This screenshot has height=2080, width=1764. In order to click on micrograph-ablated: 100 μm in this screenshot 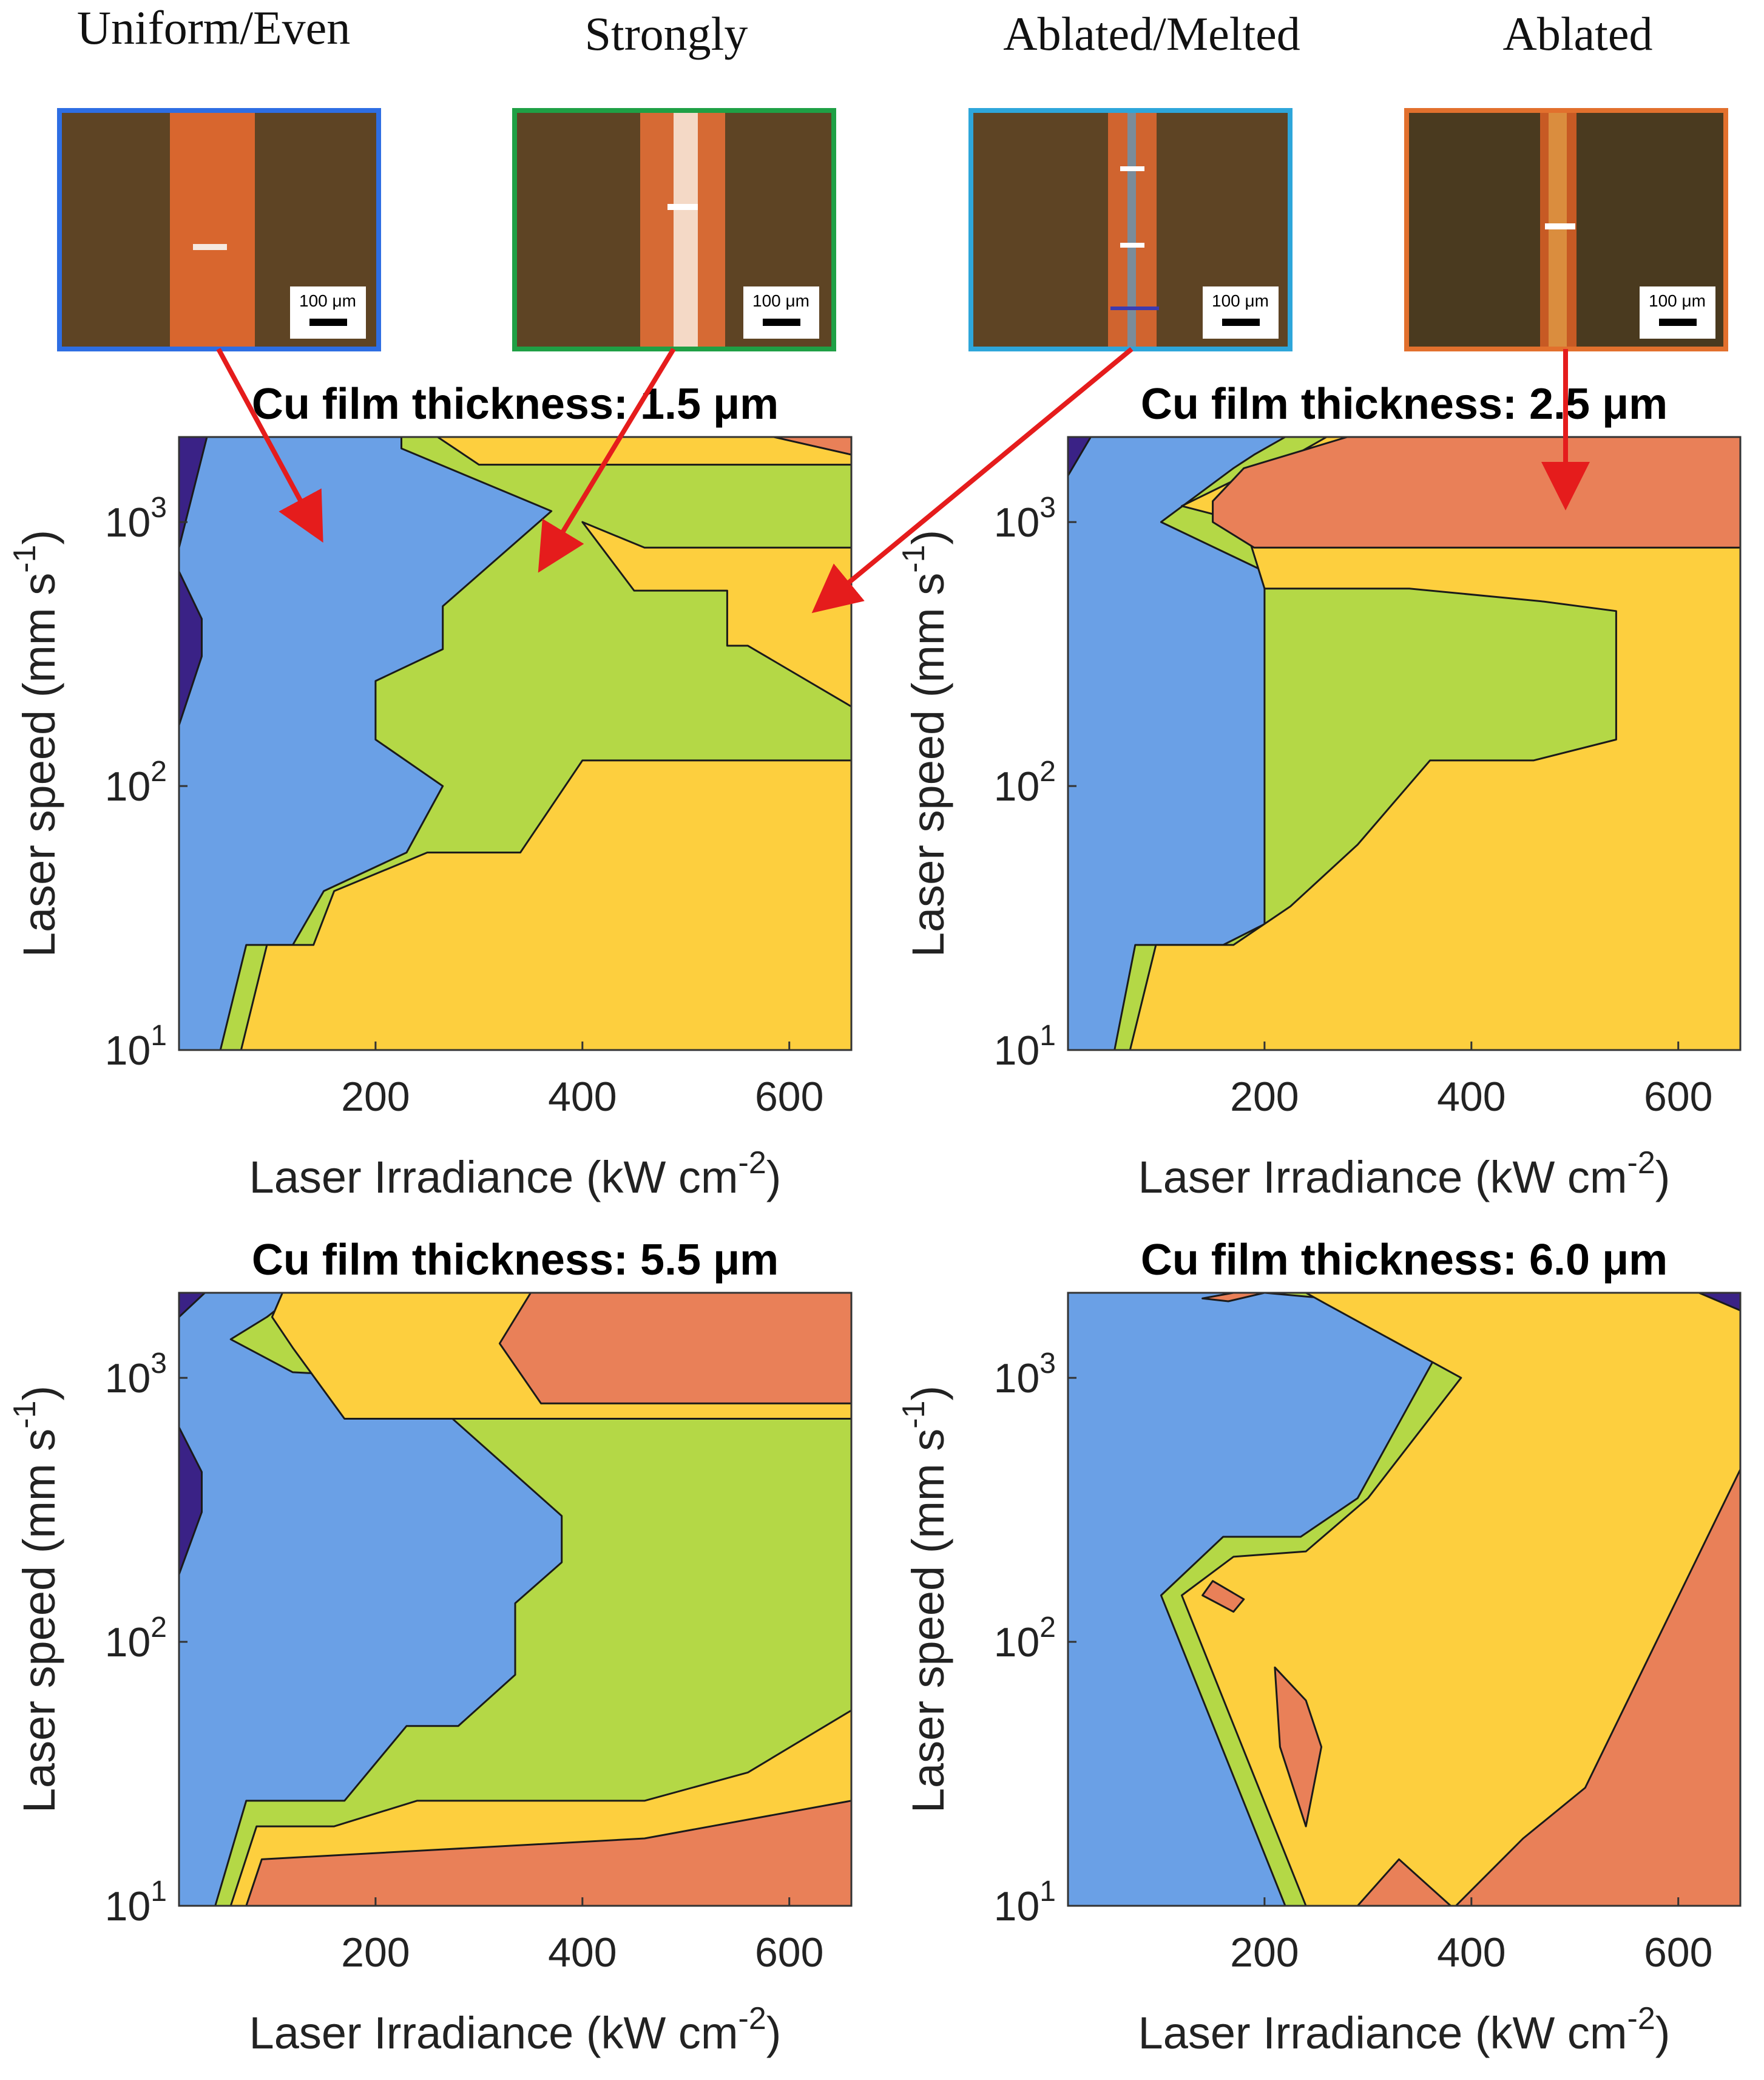, I will do `click(1566, 230)`.